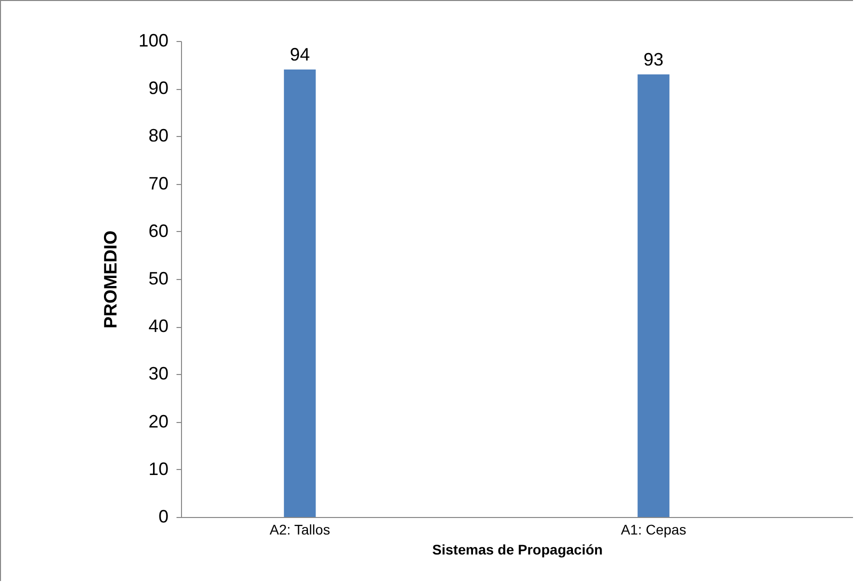 This screenshot has height=583, width=855. I want to click on y-tick-label: 10, so click(158, 468).